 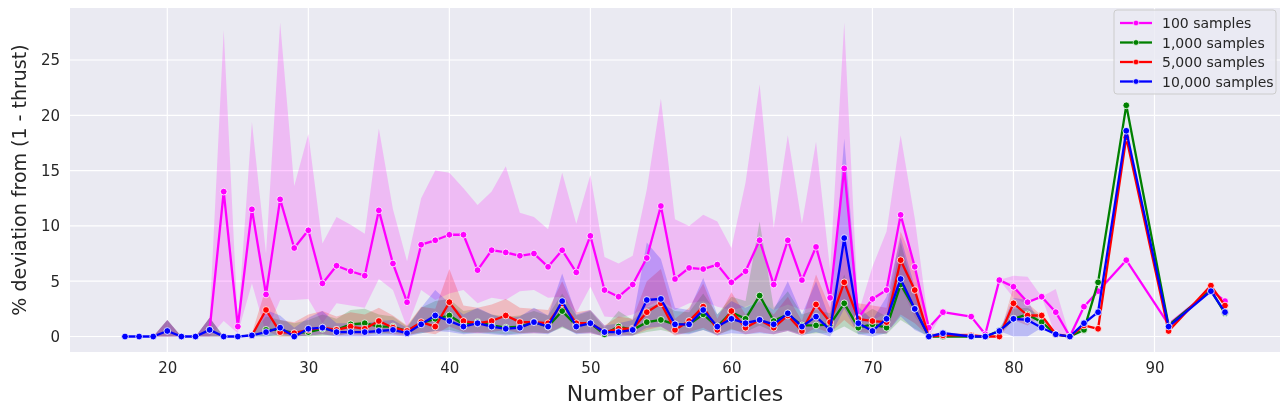 I want to click on x-tick-label: 30, so click(x=309, y=367).